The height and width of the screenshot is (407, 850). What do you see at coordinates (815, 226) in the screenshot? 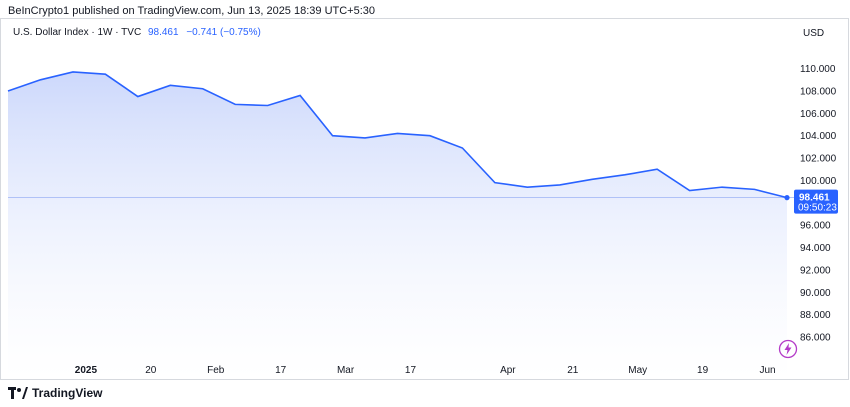
I see `price-tick-label: 96.000` at bounding box center [815, 226].